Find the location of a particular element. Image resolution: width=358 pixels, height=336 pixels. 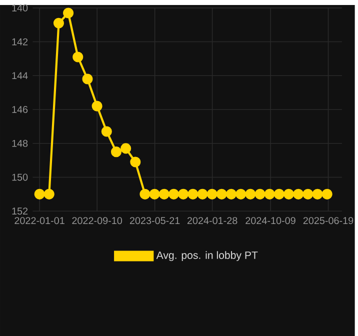

y-tick-label: 140 is located at coordinates (20, 8).